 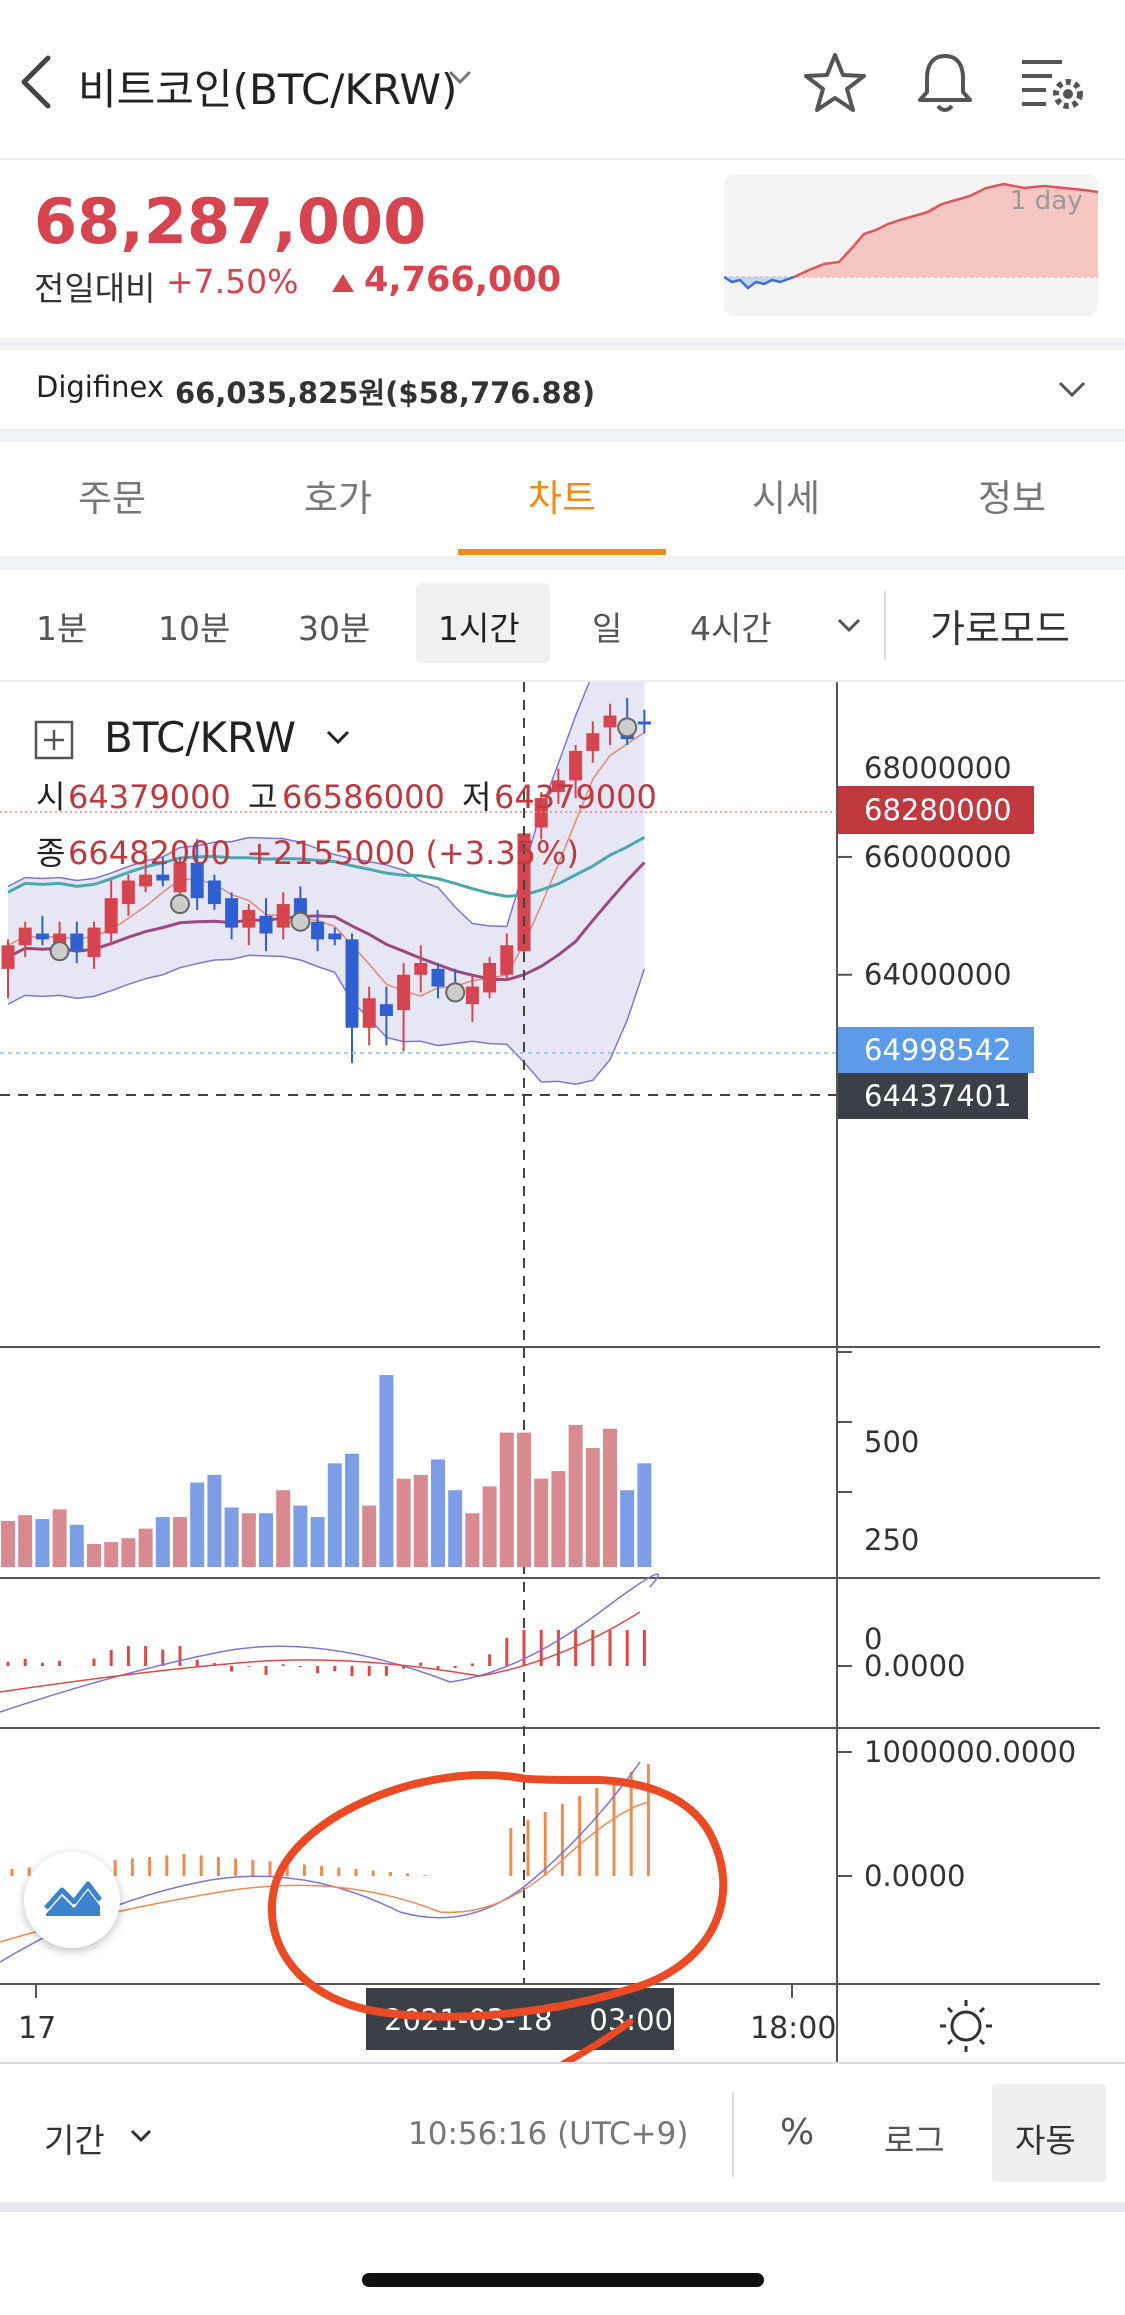 I want to click on interval-4hour: 4시간, so click(x=731, y=628).